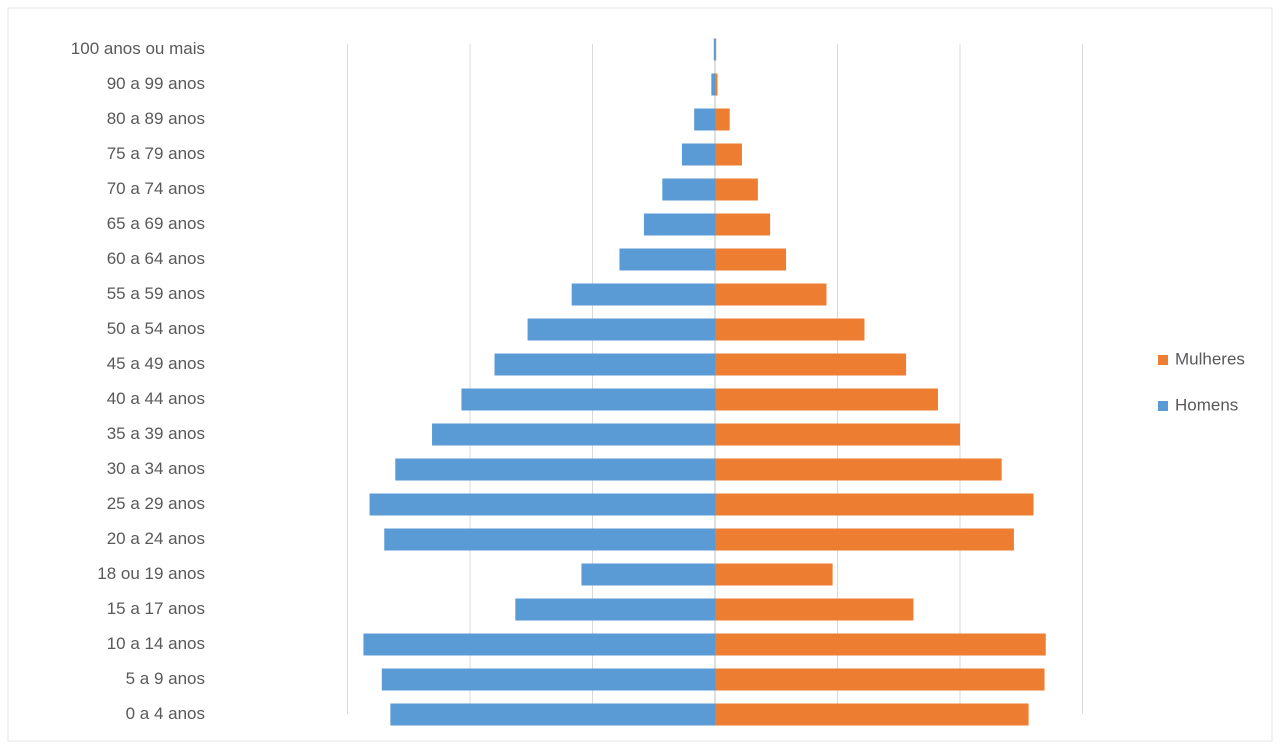  What do you see at coordinates (165, 678) in the screenshot?
I see `y-tick-label: 5 a 9 anos` at bounding box center [165, 678].